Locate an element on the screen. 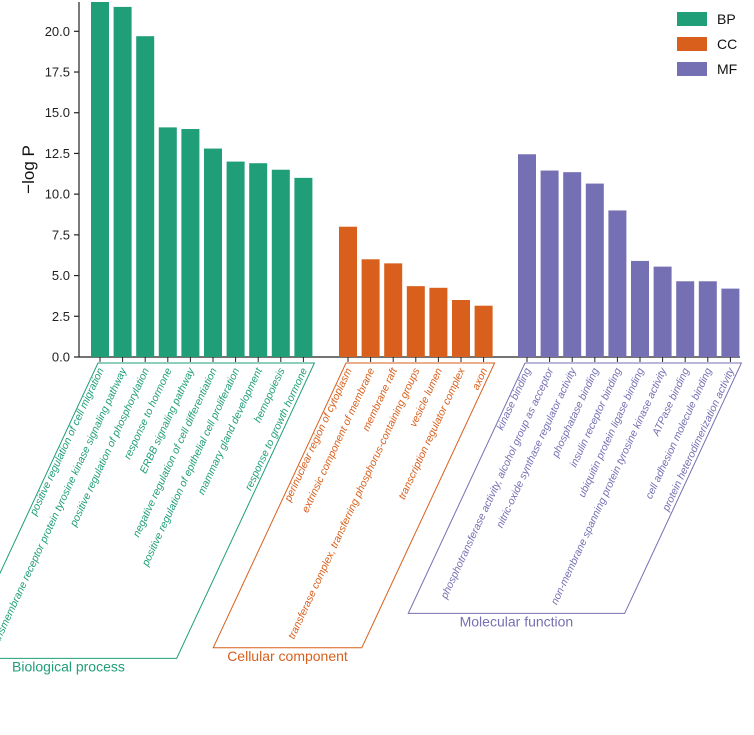 The image size is (754, 735). legend-swatch-mf is located at coordinates (692, 69).